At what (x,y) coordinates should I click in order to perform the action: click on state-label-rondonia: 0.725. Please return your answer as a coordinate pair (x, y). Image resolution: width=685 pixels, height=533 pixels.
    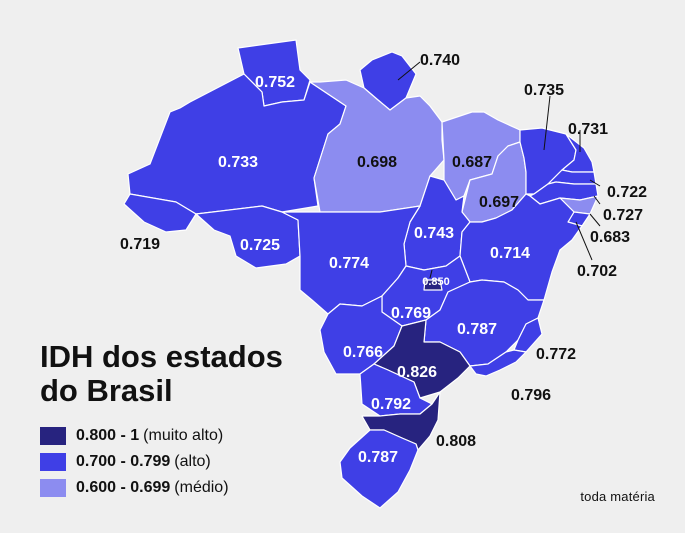
    Looking at the image, I should click on (260, 245).